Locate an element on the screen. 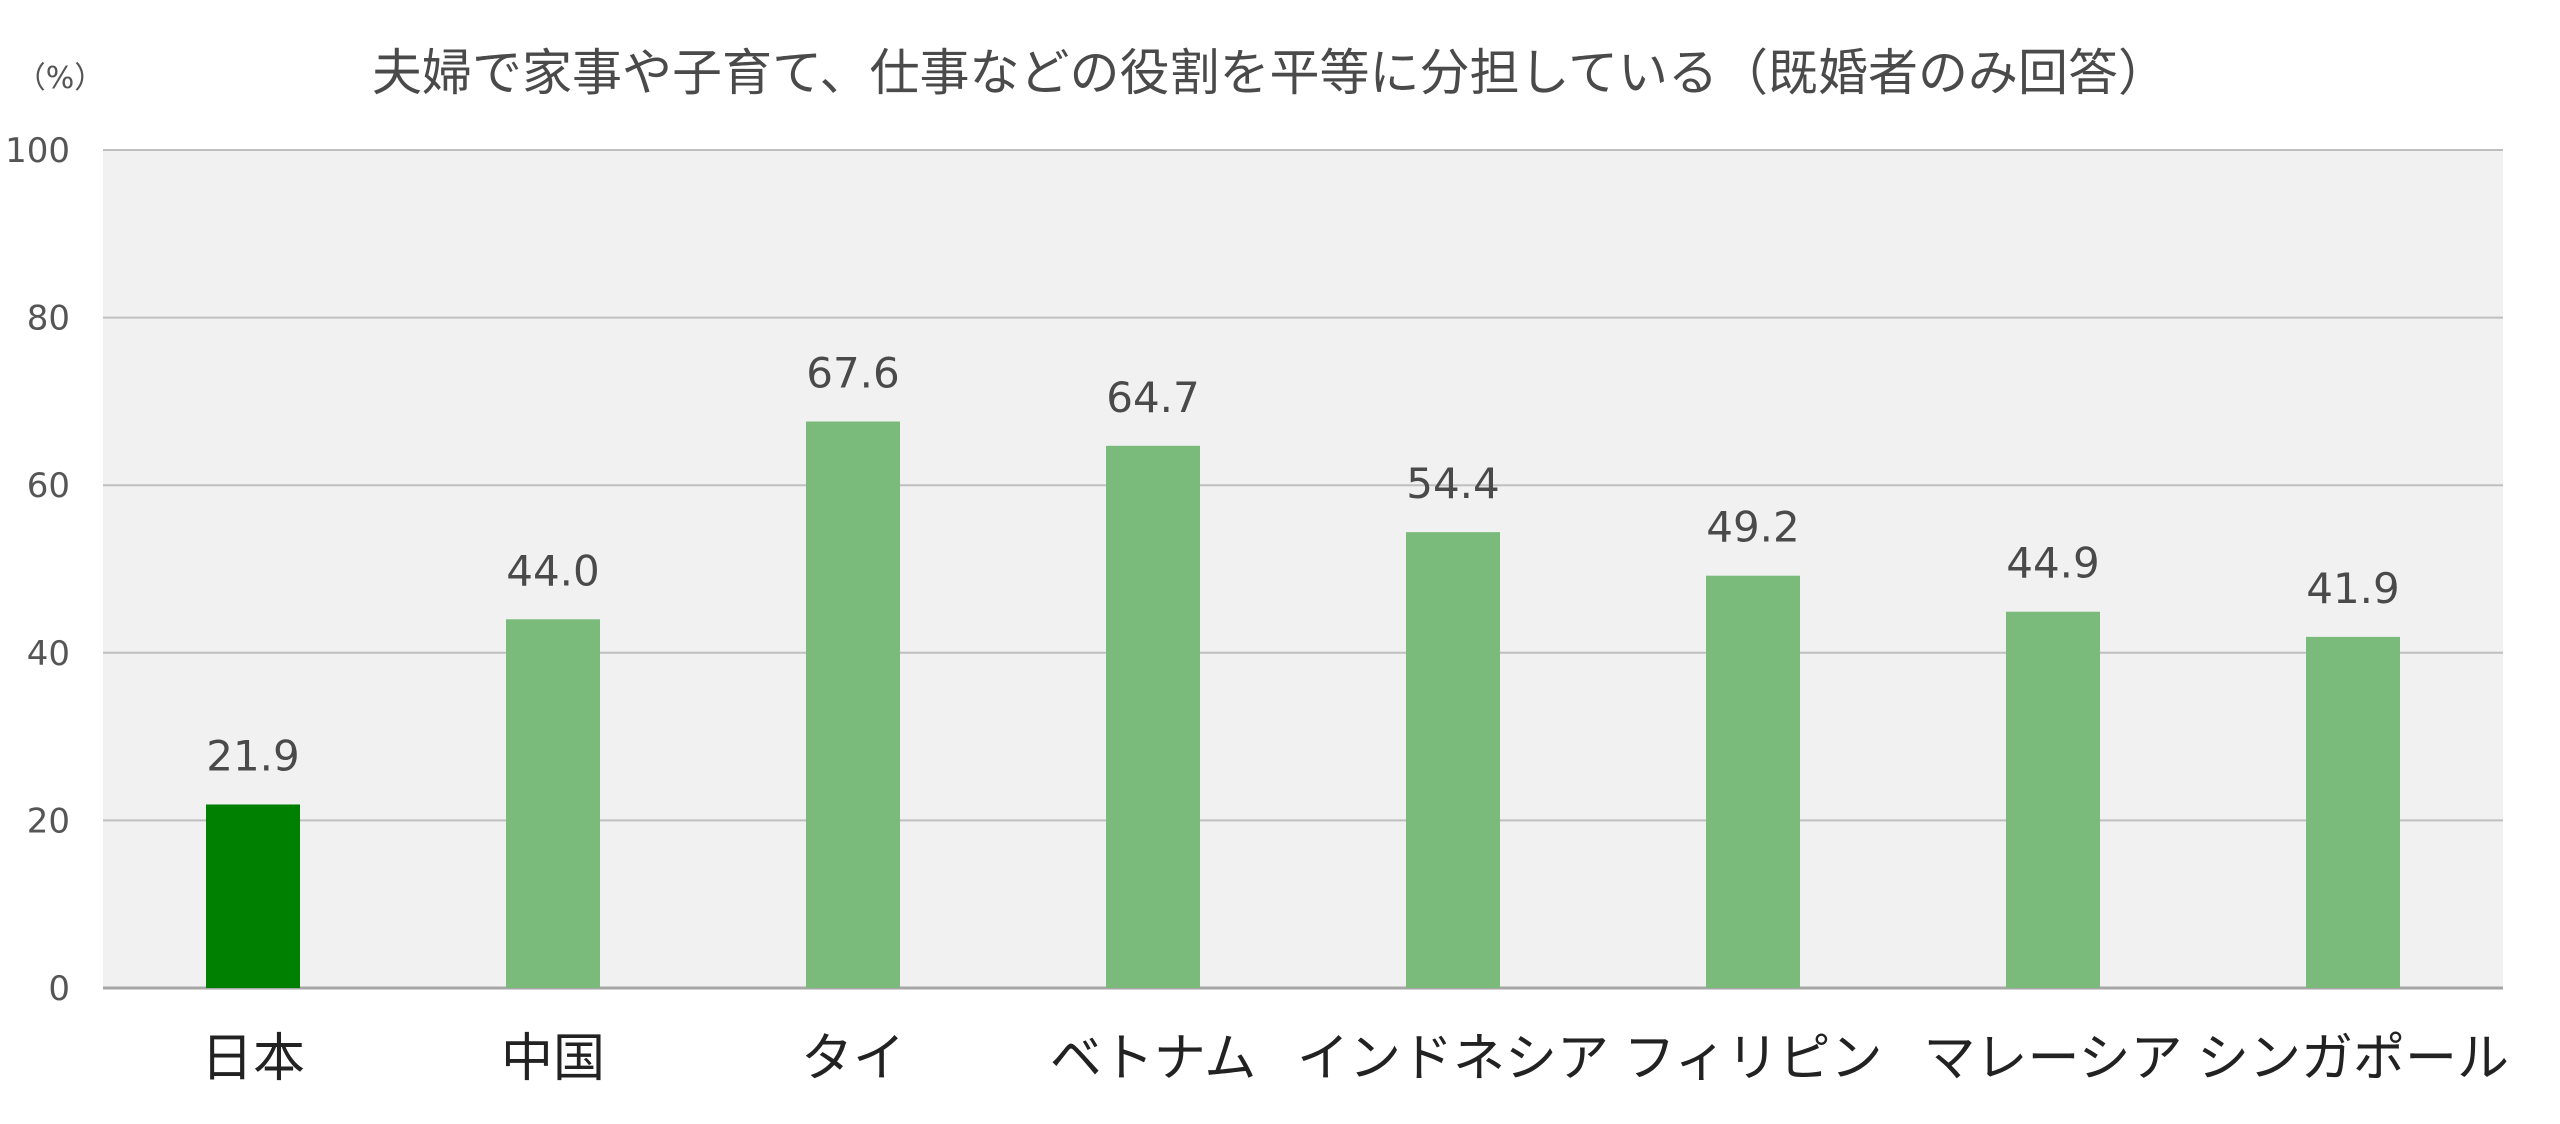 This screenshot has height=1124, width=2560. data-label: 41.9 is located at coordinates (2353, 588).